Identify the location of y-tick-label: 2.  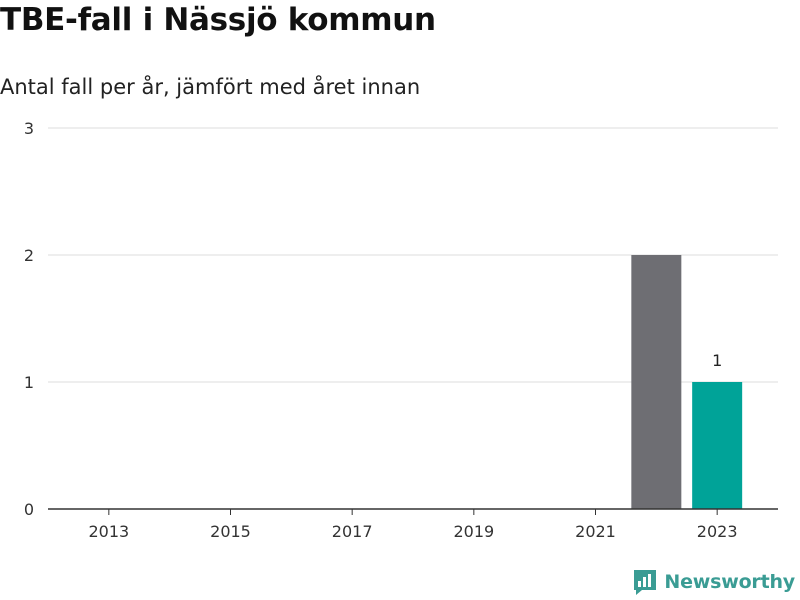
(29, 255).